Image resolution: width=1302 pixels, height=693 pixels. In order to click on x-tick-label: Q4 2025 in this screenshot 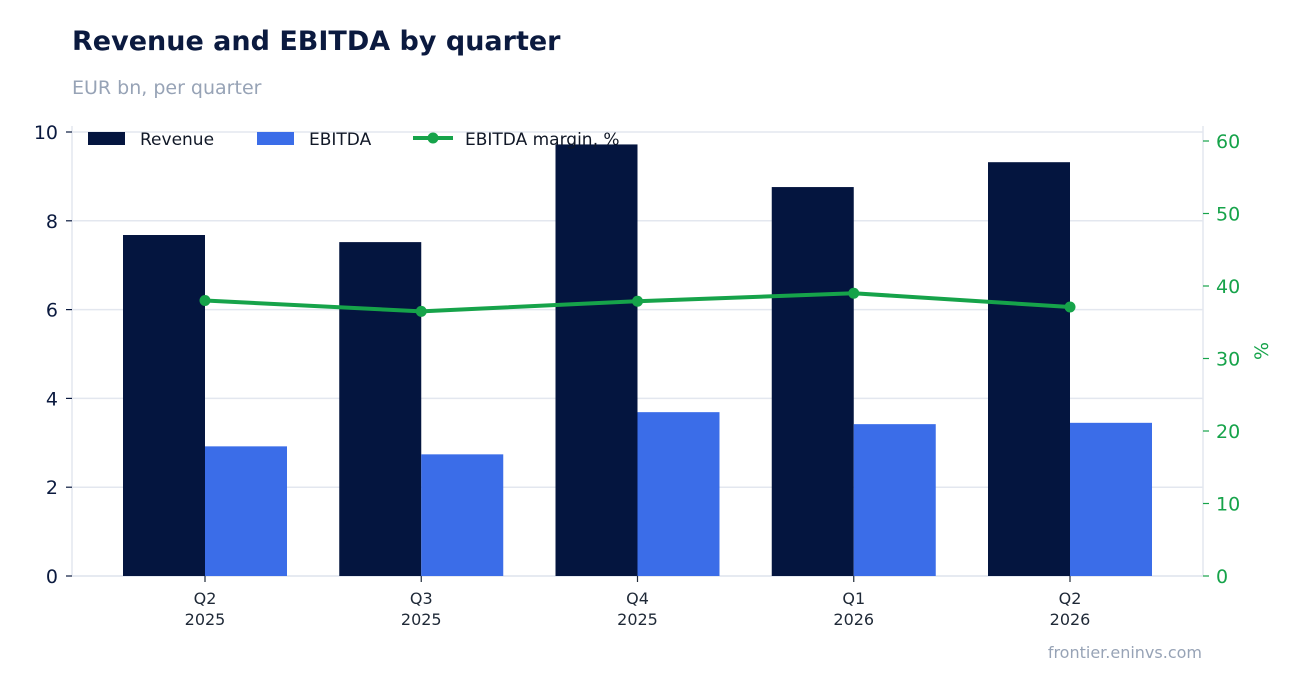, I will do `click(637, 609)`.